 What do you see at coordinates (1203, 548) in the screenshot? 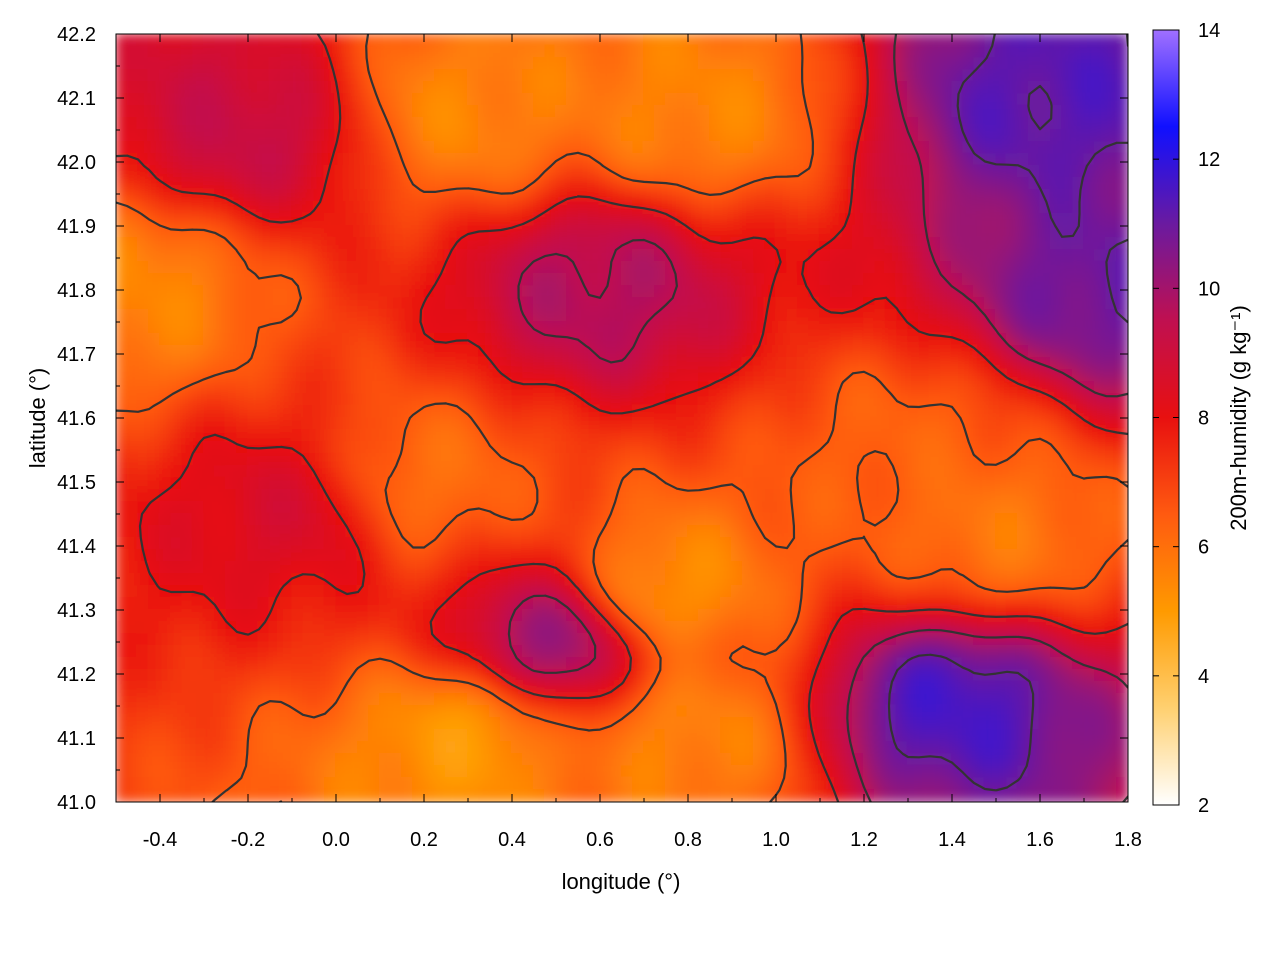
I see `colorbar-tick-label: 6` at bounding box center [1203, 548].